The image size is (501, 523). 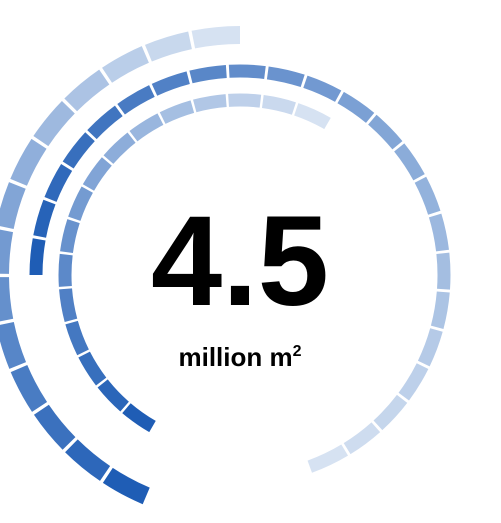 What do you see at coordinates (235, 357) in the screenshot?
I see `stat-unit-text: million m` at bounding box center [235, 357].